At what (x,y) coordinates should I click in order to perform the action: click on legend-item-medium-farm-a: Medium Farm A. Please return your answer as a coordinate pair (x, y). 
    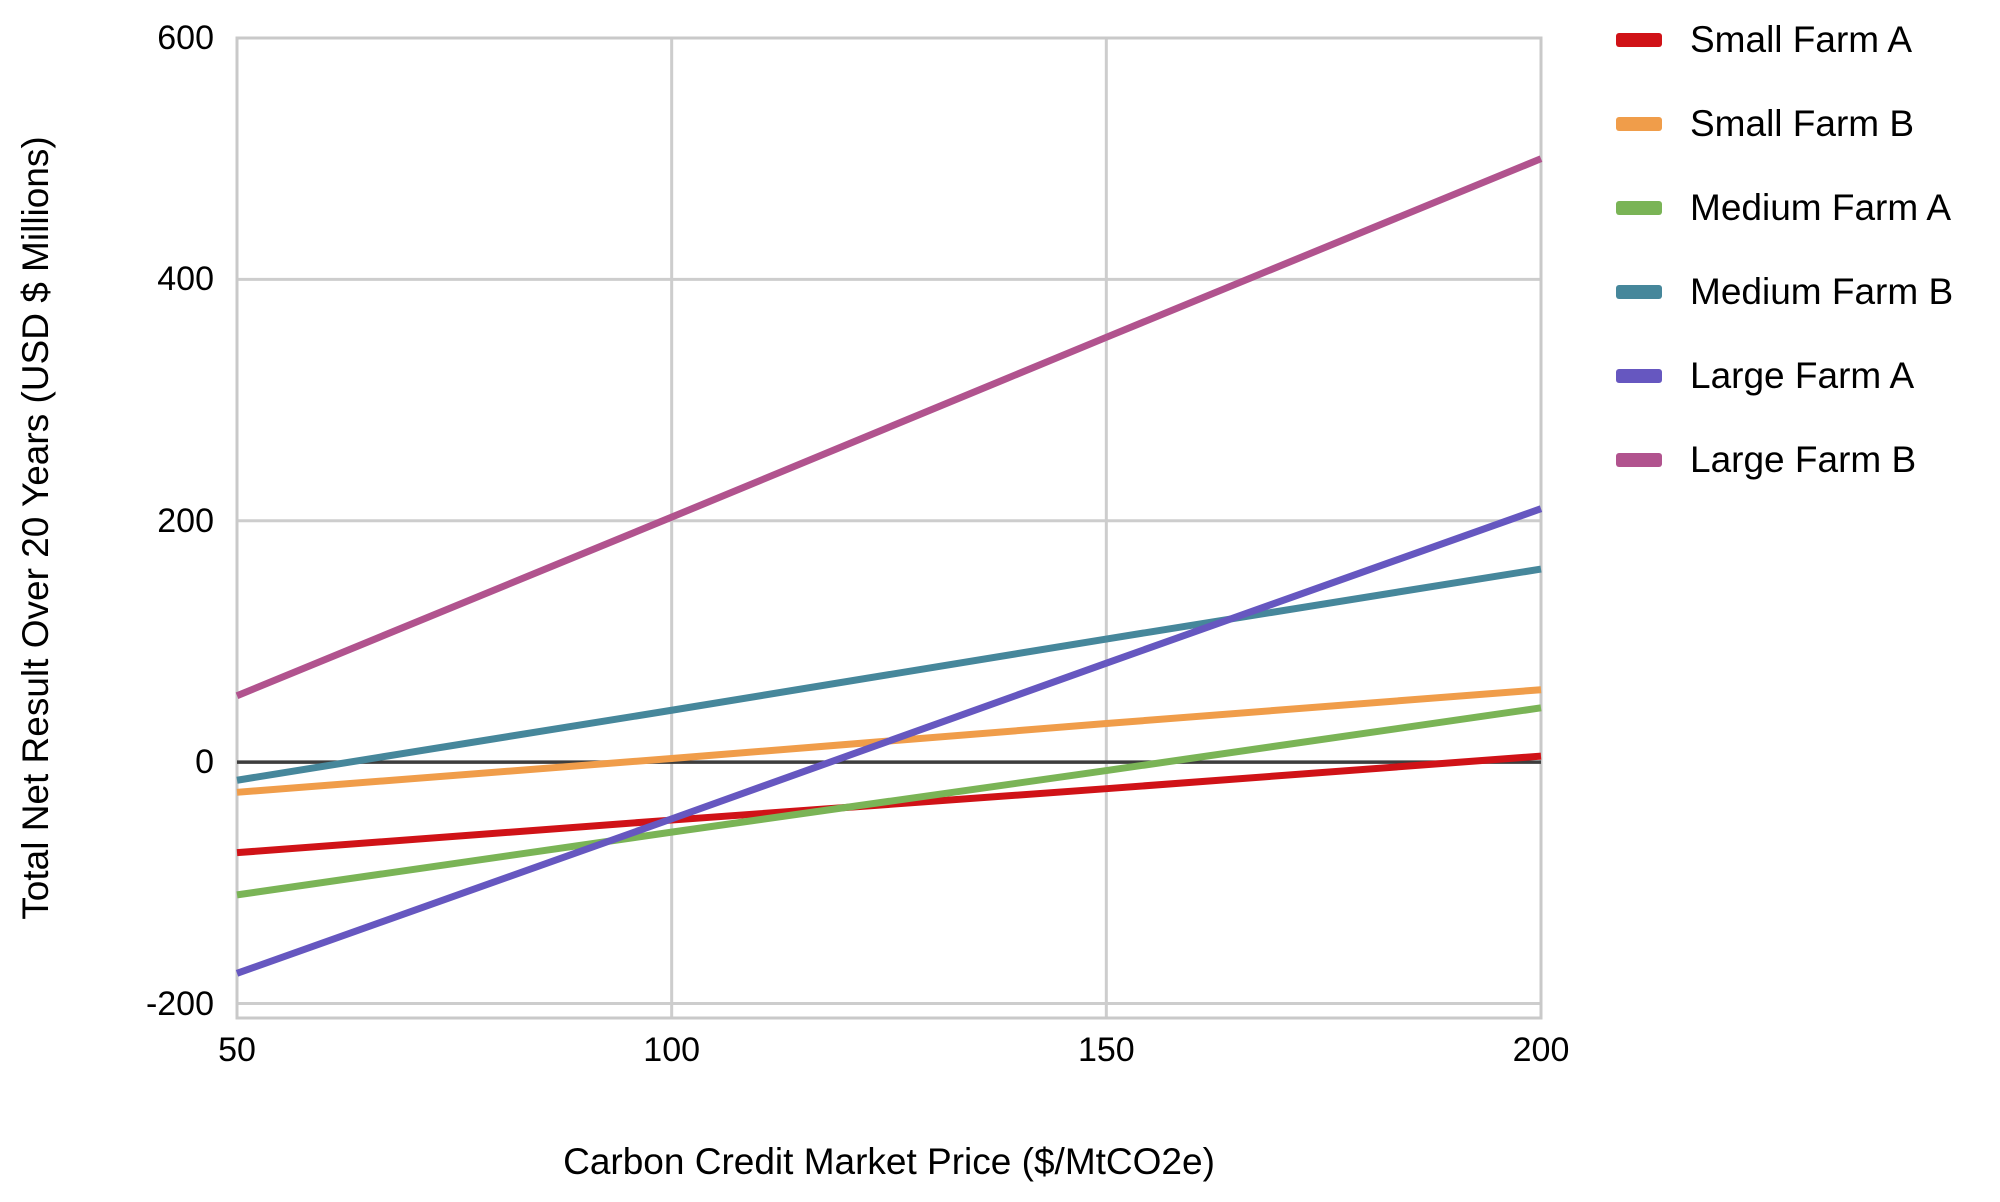
    Looking at the image, I should click on (1784, 208).